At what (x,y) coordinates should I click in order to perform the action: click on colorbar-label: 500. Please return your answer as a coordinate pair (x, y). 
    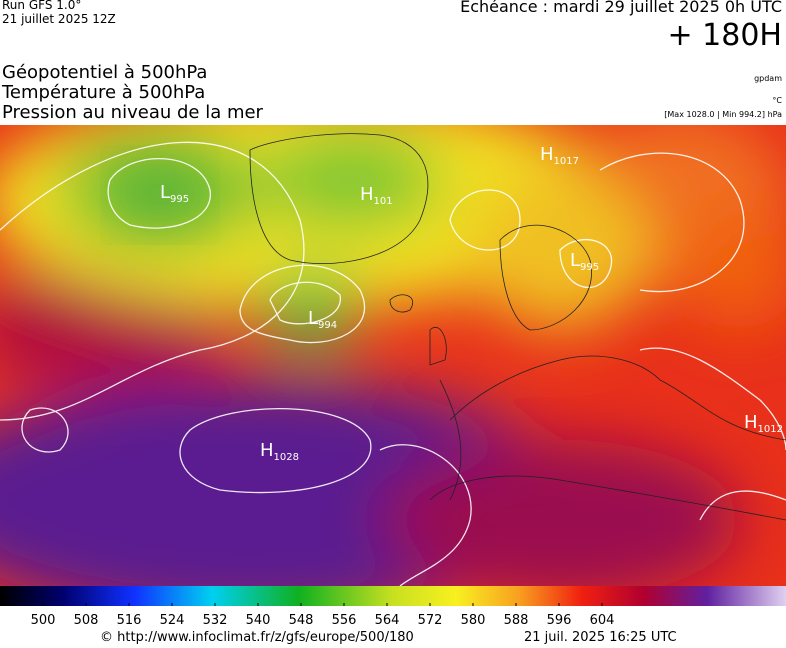
    Looking at the image, I should click on (43, 620).